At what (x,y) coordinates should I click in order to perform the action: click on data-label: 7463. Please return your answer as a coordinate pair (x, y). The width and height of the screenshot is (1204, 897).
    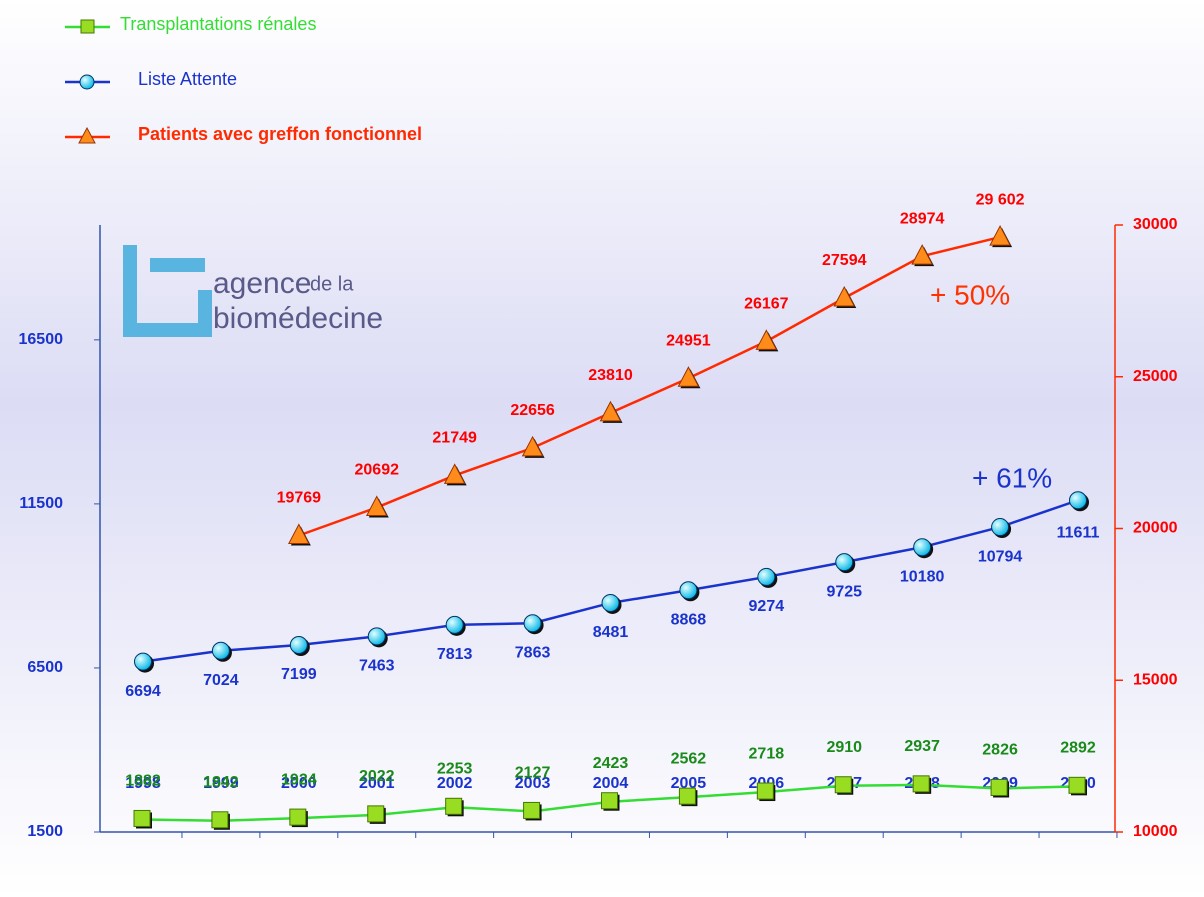
    Looking at the image, I should click on (377, 666).